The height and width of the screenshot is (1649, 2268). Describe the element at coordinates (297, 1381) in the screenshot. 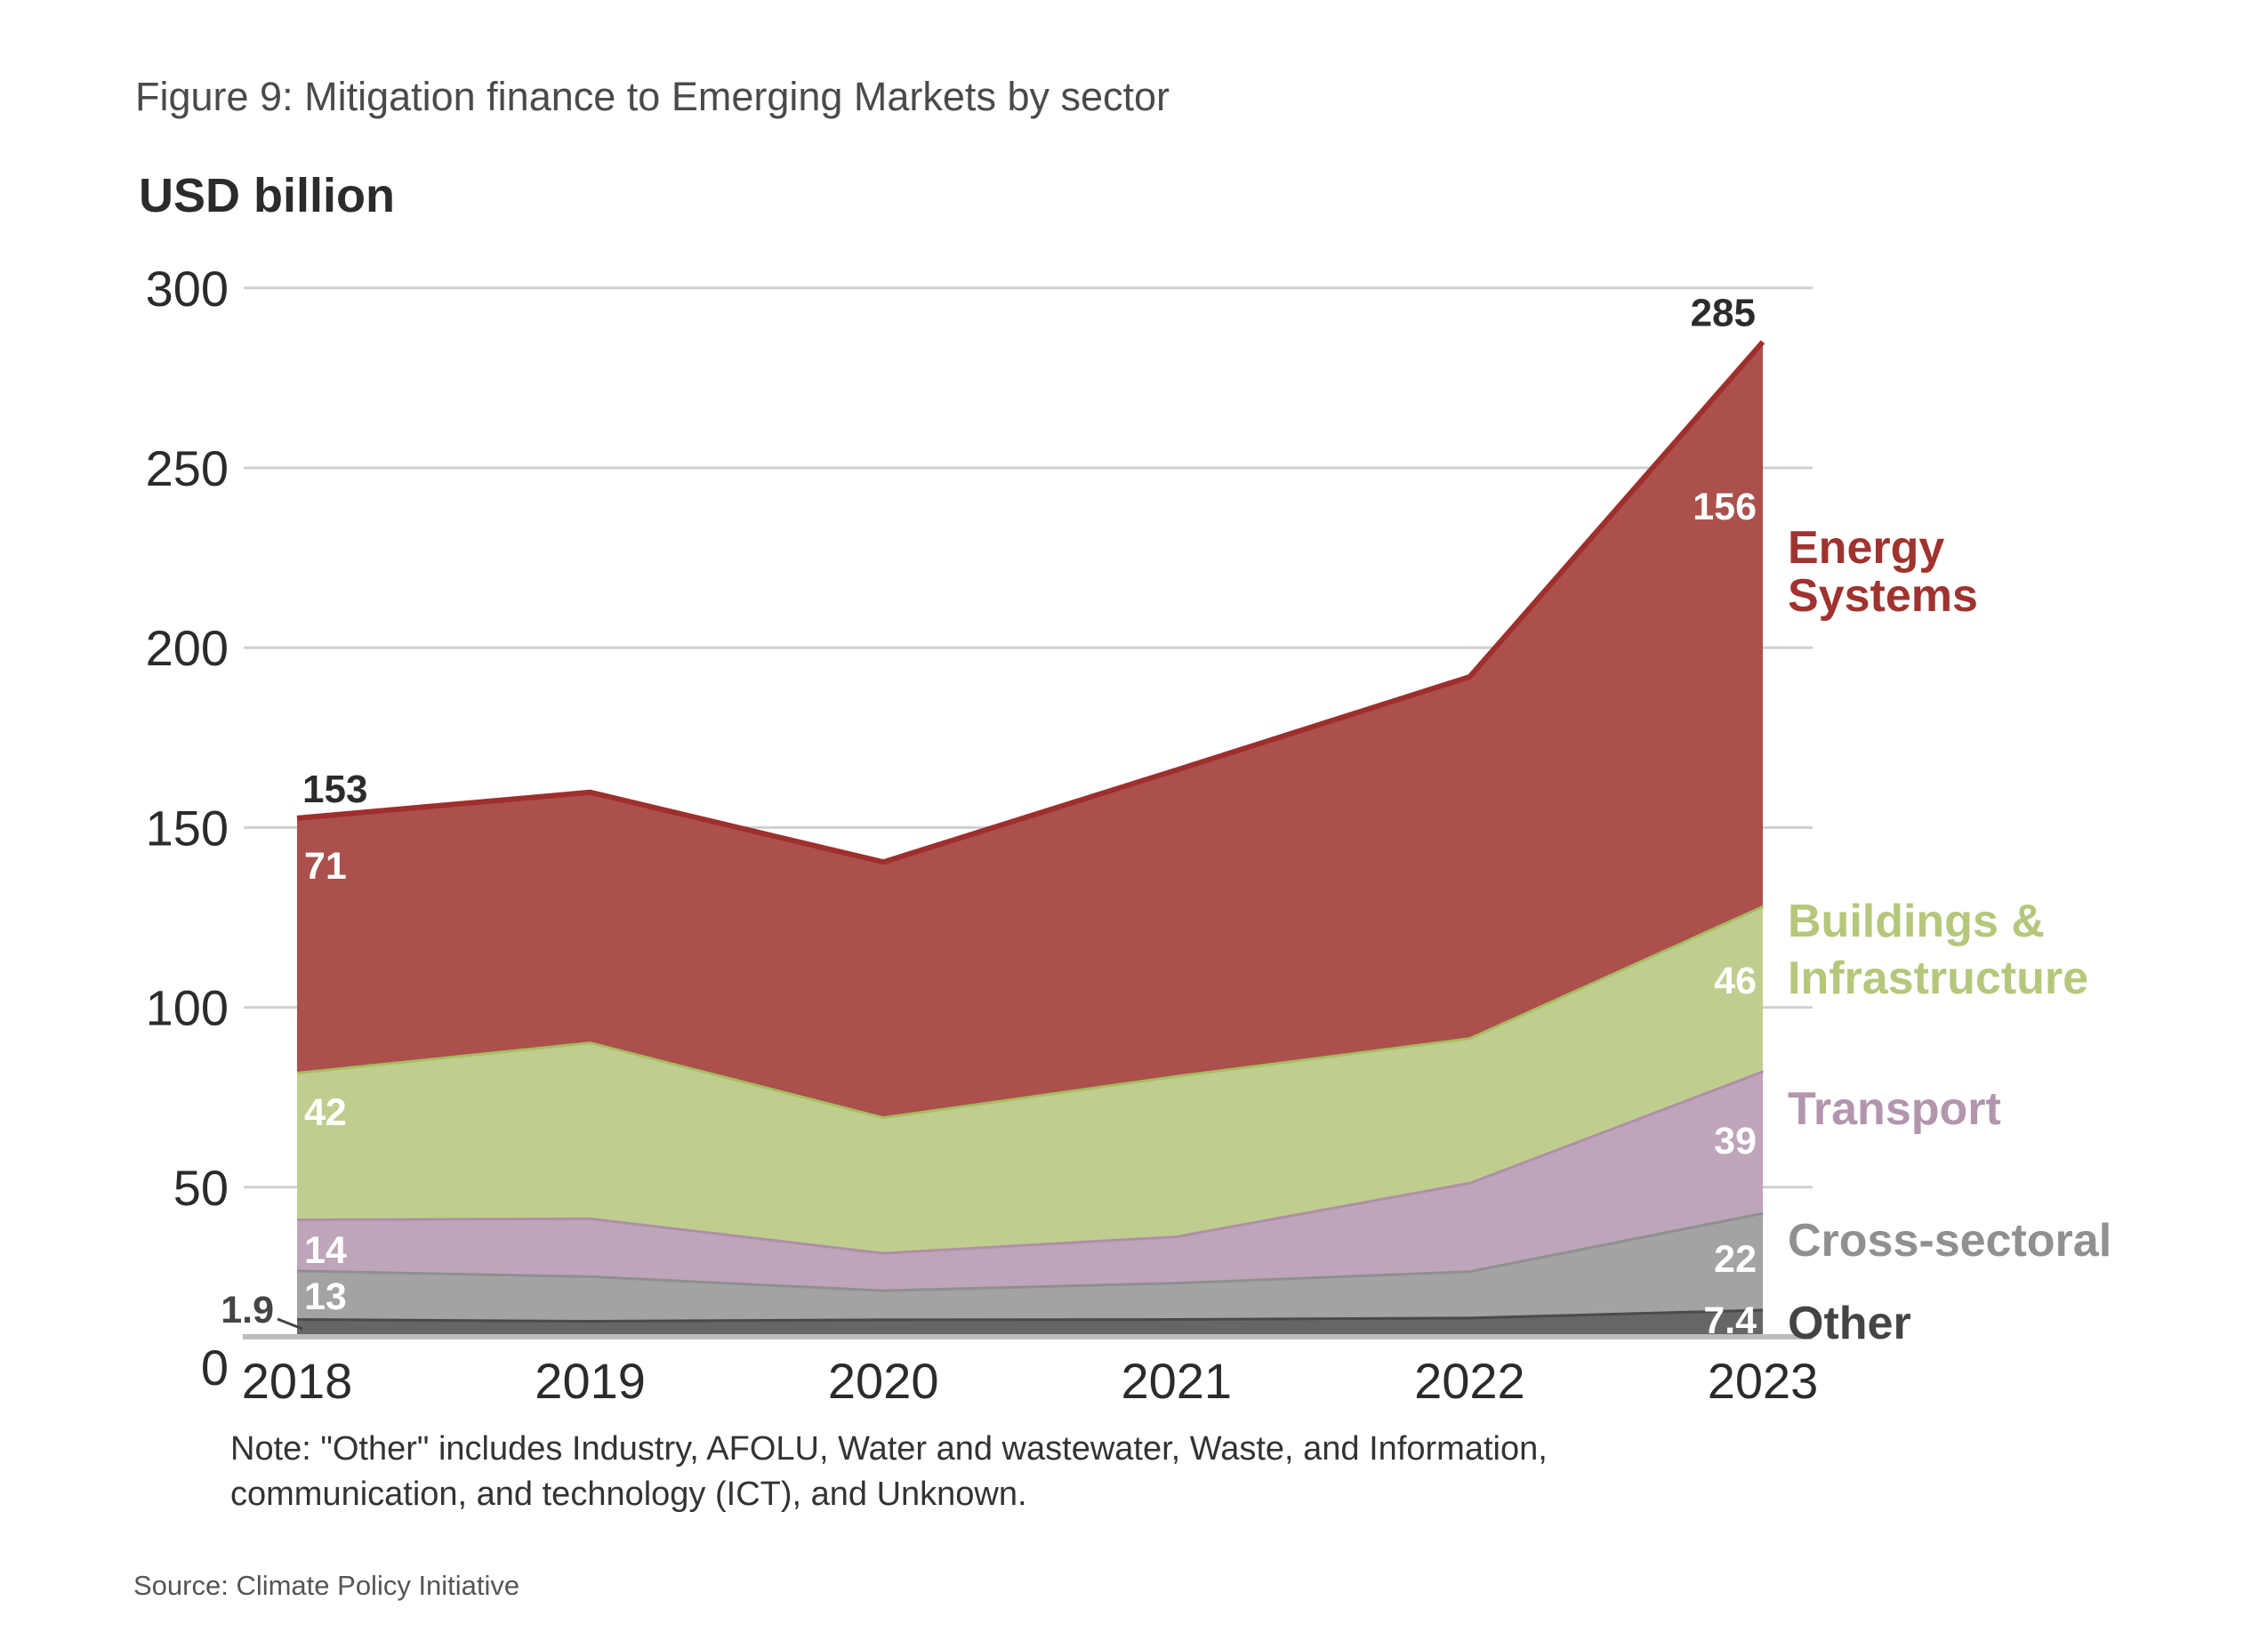

I see `x-tick-label-2018: 2018` at that location.